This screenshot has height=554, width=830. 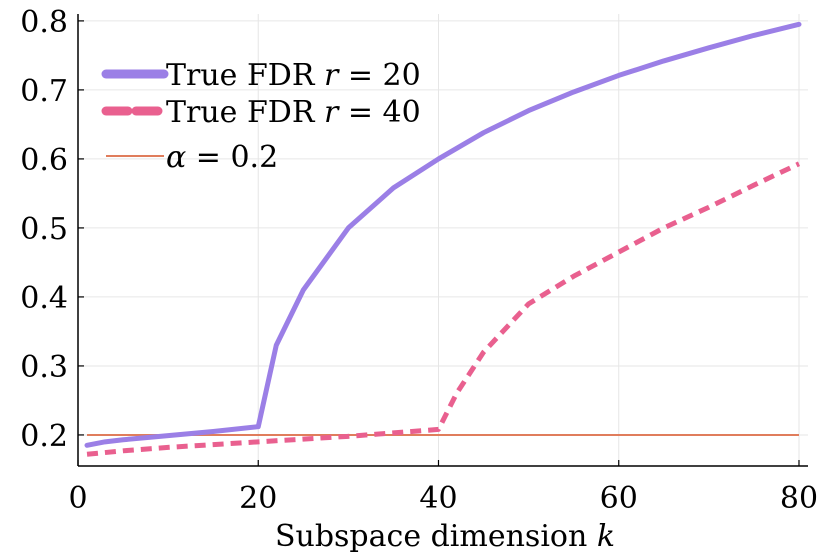 I want to click on legend-label: True FDR r = 40, so click(x=293, y=112).